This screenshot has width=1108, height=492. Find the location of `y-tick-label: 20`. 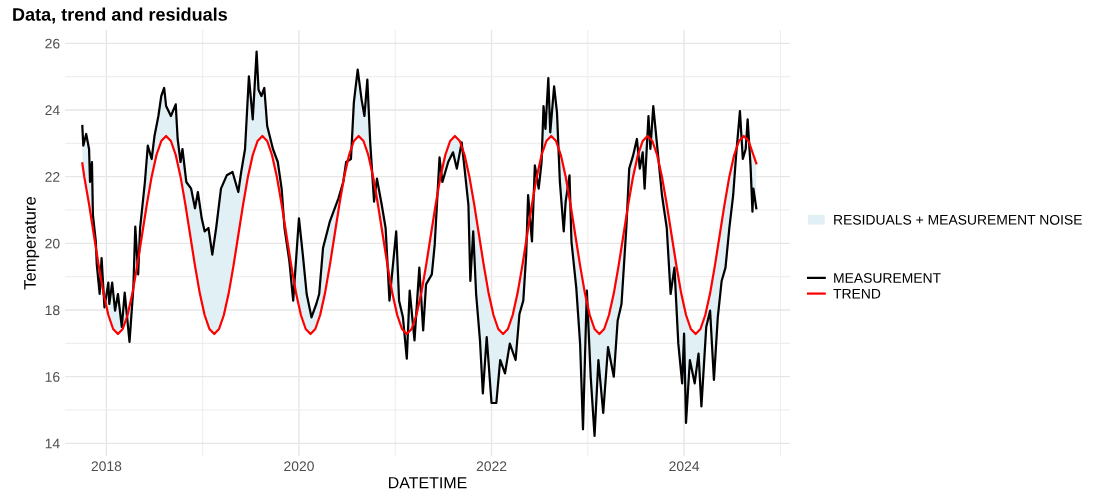

y-tick-label: 20 is located at coordinates (52, 243).